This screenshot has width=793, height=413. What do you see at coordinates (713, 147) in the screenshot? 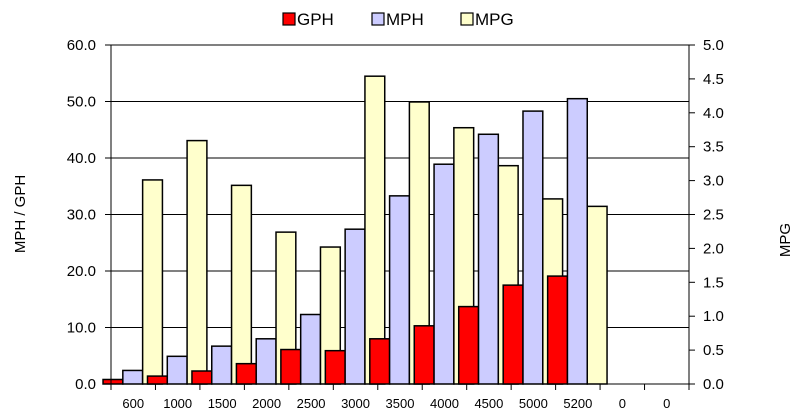
I see `y2-tick-label: 3.5` at bounding box center [713, 147].